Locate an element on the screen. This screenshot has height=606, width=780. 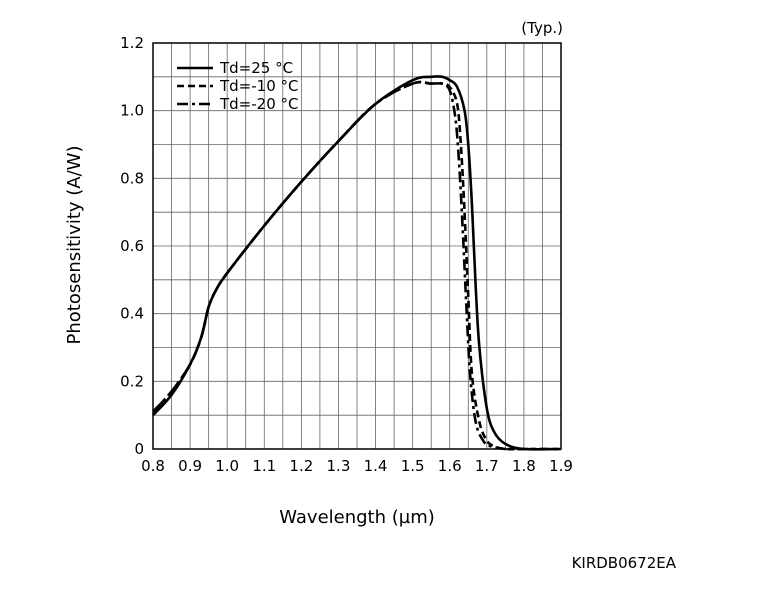
x-tick-label: 0.9 is located at coordinates (190, 466).